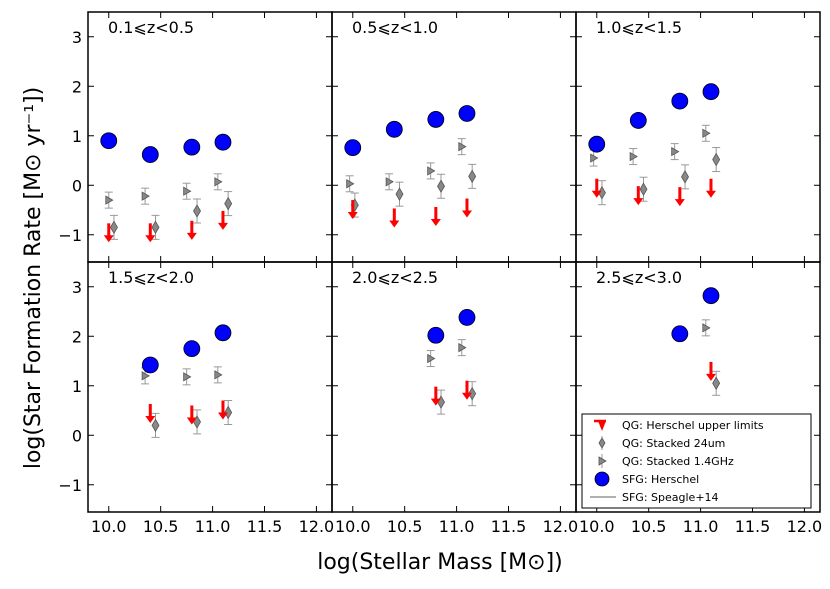  I want to click on legend-label: QG: Stacked 1.4GHz, so click(678, 461).